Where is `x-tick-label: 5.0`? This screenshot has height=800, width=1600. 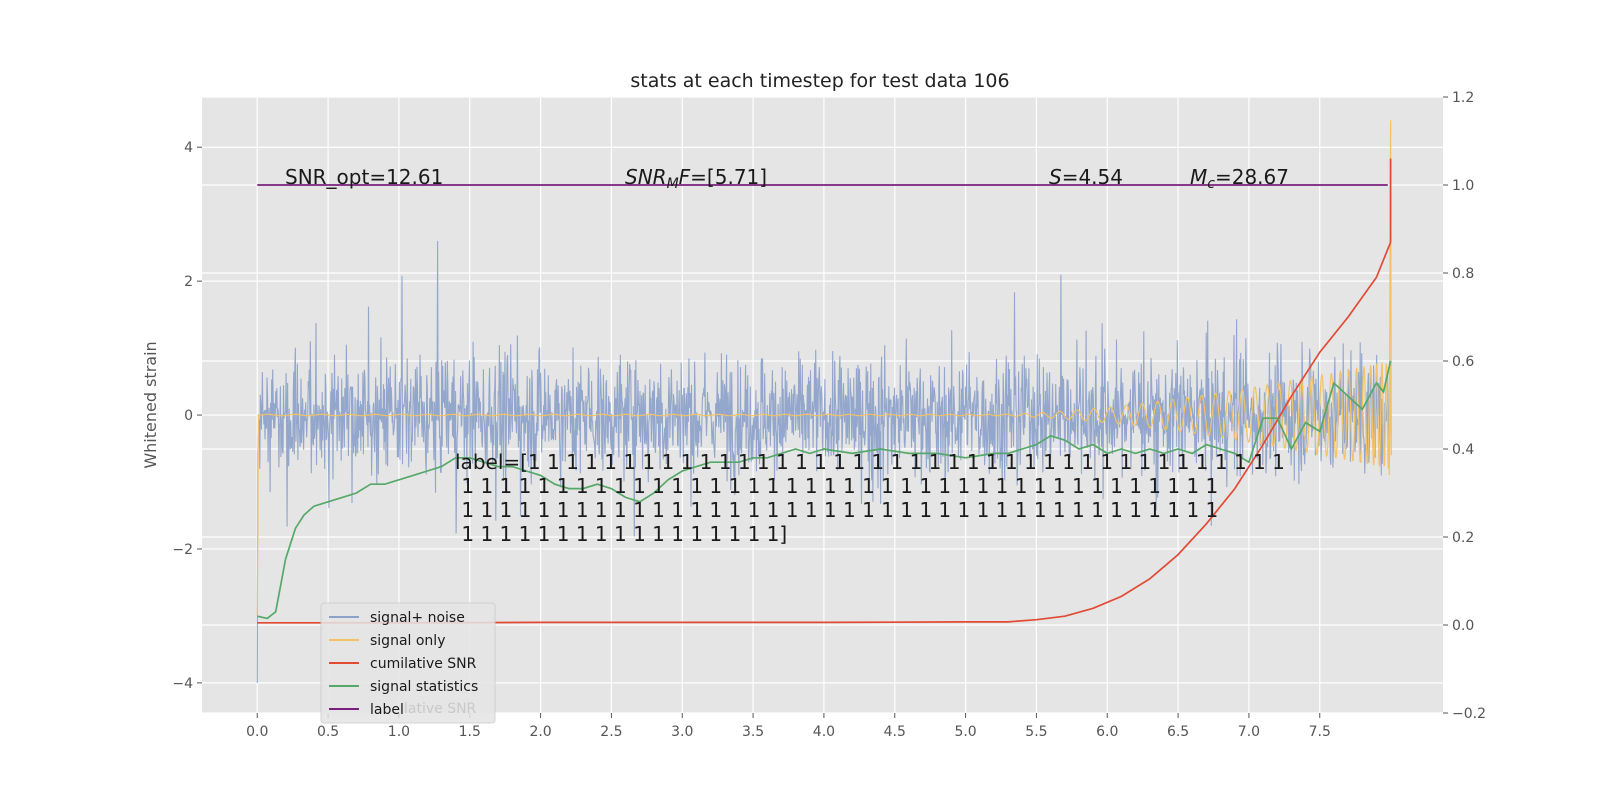
x-tick-label: 5.0 is located at coordinates (965, 732).